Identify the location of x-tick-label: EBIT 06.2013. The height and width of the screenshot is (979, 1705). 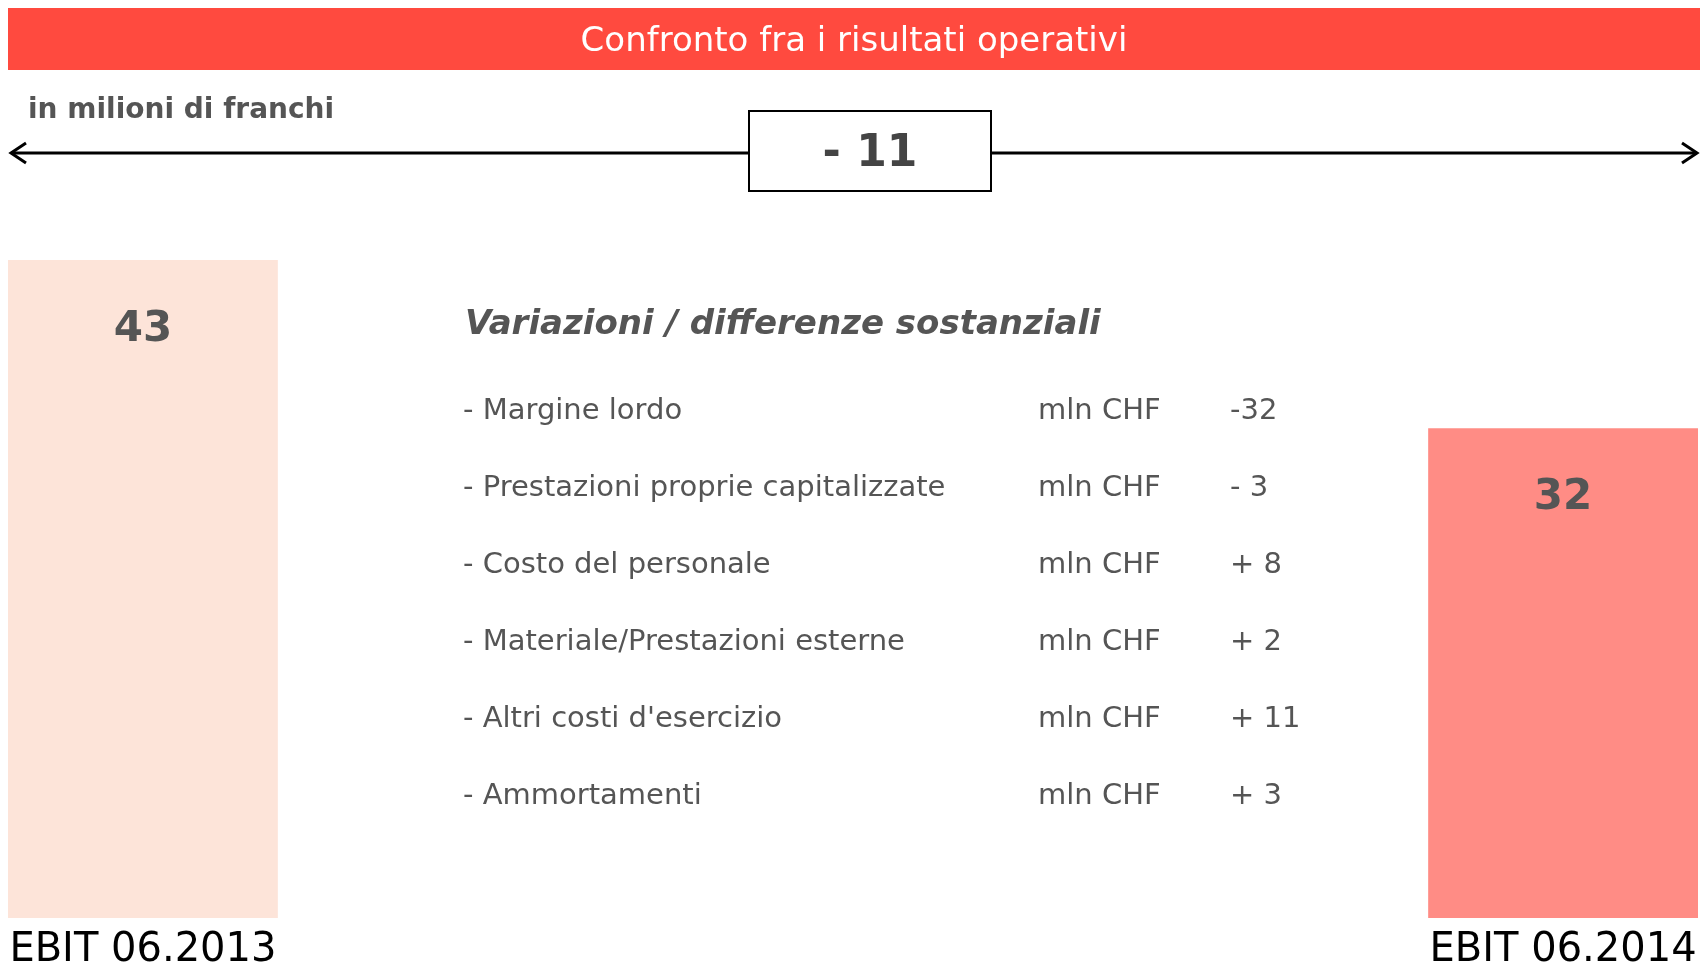
(143, 946).